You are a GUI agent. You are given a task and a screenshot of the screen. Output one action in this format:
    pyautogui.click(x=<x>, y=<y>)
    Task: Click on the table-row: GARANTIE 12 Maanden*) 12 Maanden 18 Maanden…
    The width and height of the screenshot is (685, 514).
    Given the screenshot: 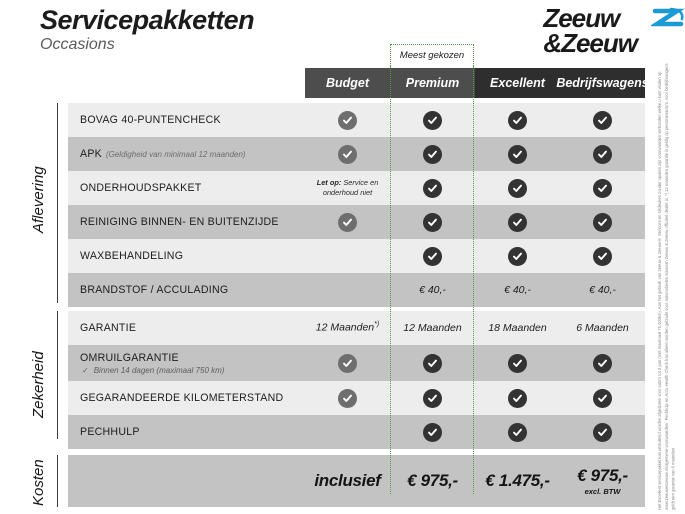 What is the action you would take?
    pyautogui.click(x=356, y=328)
    